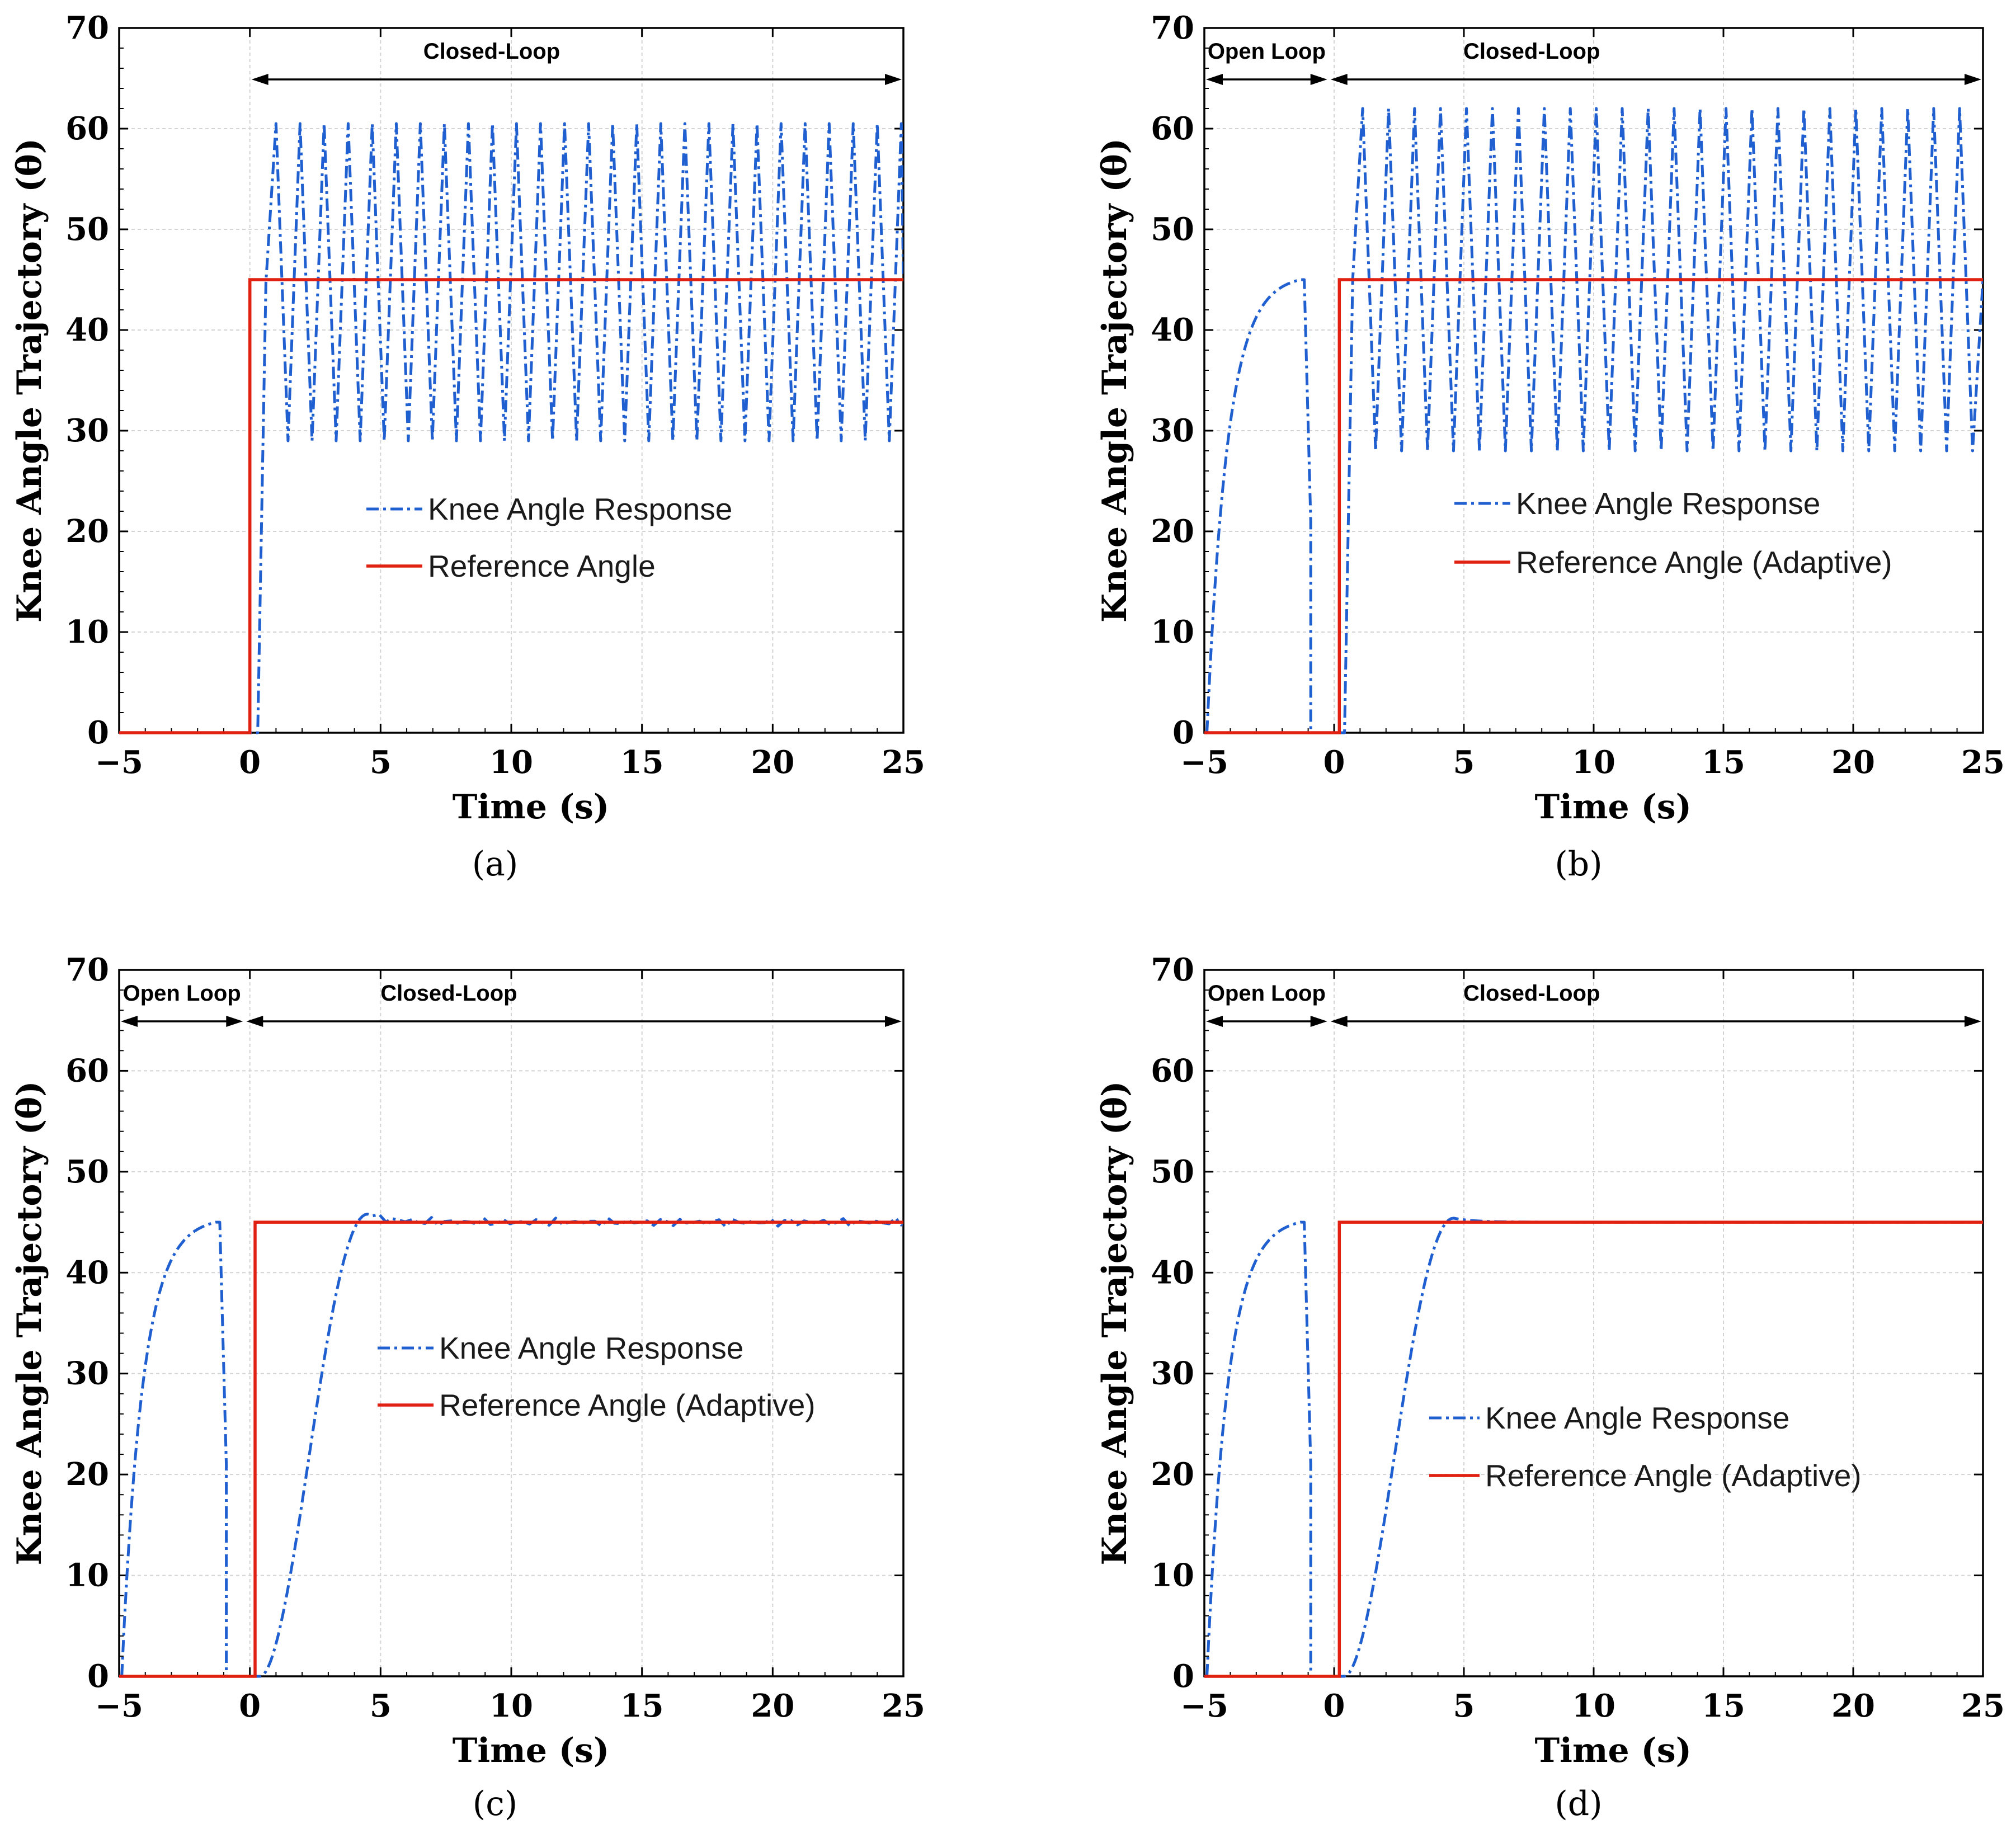  I want to click on panel-caption: (b), so click(1579, 864).